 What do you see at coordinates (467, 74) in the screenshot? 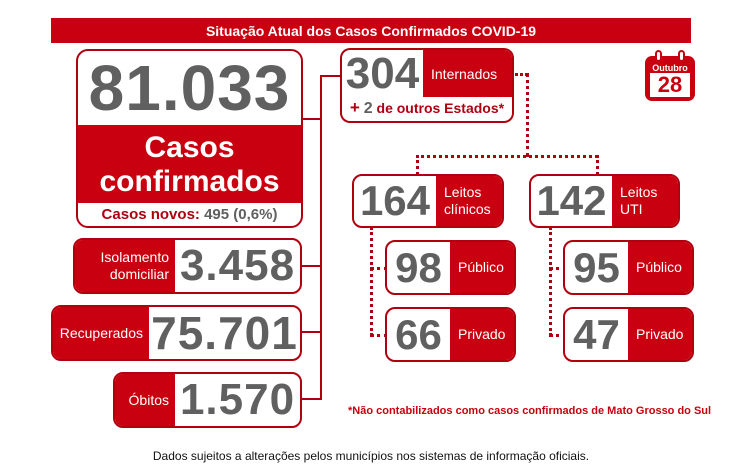
I see `hospitalized-label: Internados` at bounding box center [467, 74].